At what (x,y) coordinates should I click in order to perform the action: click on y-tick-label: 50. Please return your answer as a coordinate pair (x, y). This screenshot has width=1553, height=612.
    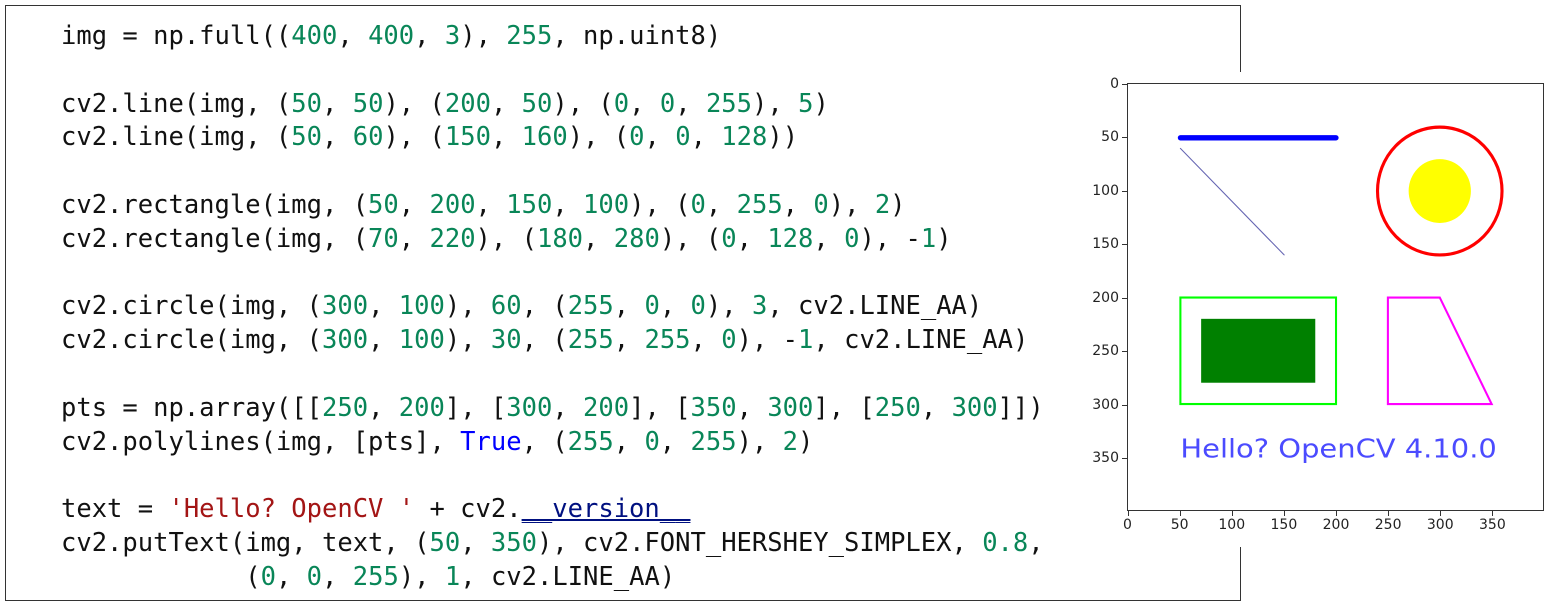
    Looking at the image, I should click on (1110, 137).